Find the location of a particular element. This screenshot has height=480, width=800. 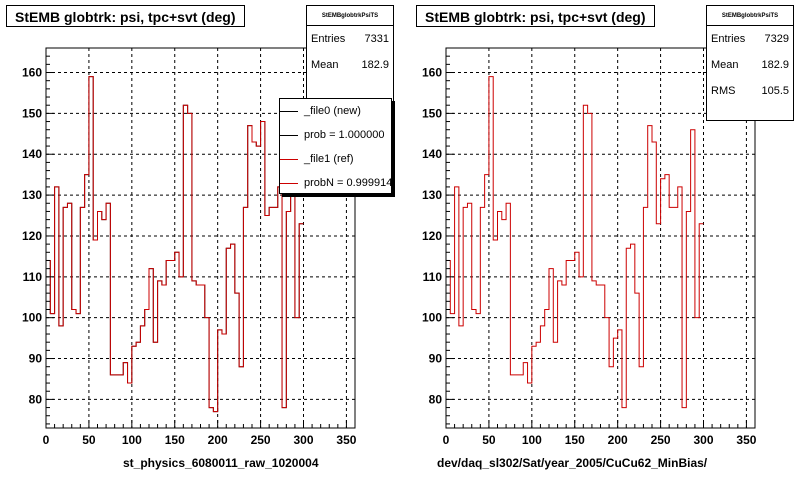

legend-entry-prob: prob = 1.000000 is located at coordinates (335, 135).